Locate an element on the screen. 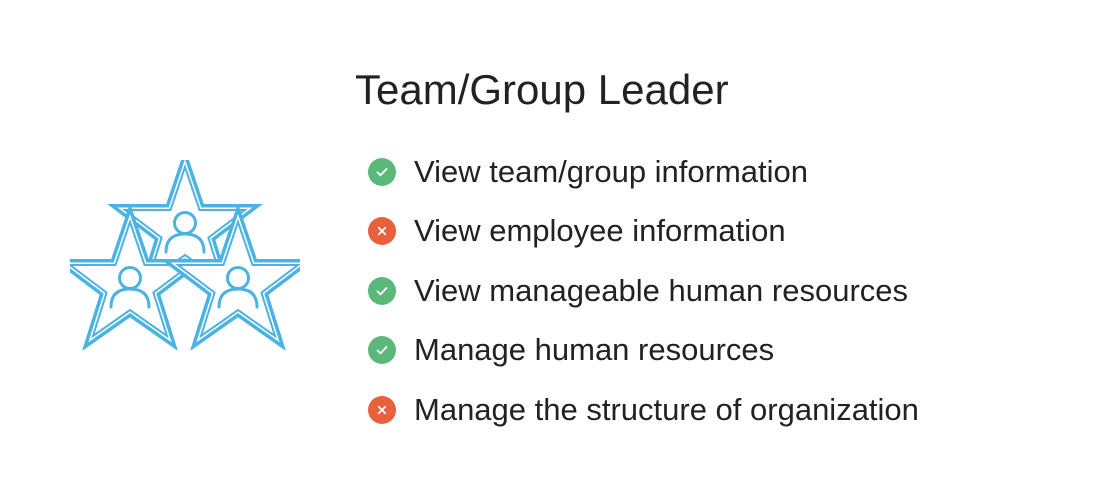 The width and height of the screenshot is (1120, 494). permission-label: View manageable human resources is located at coordinates (661, 290).